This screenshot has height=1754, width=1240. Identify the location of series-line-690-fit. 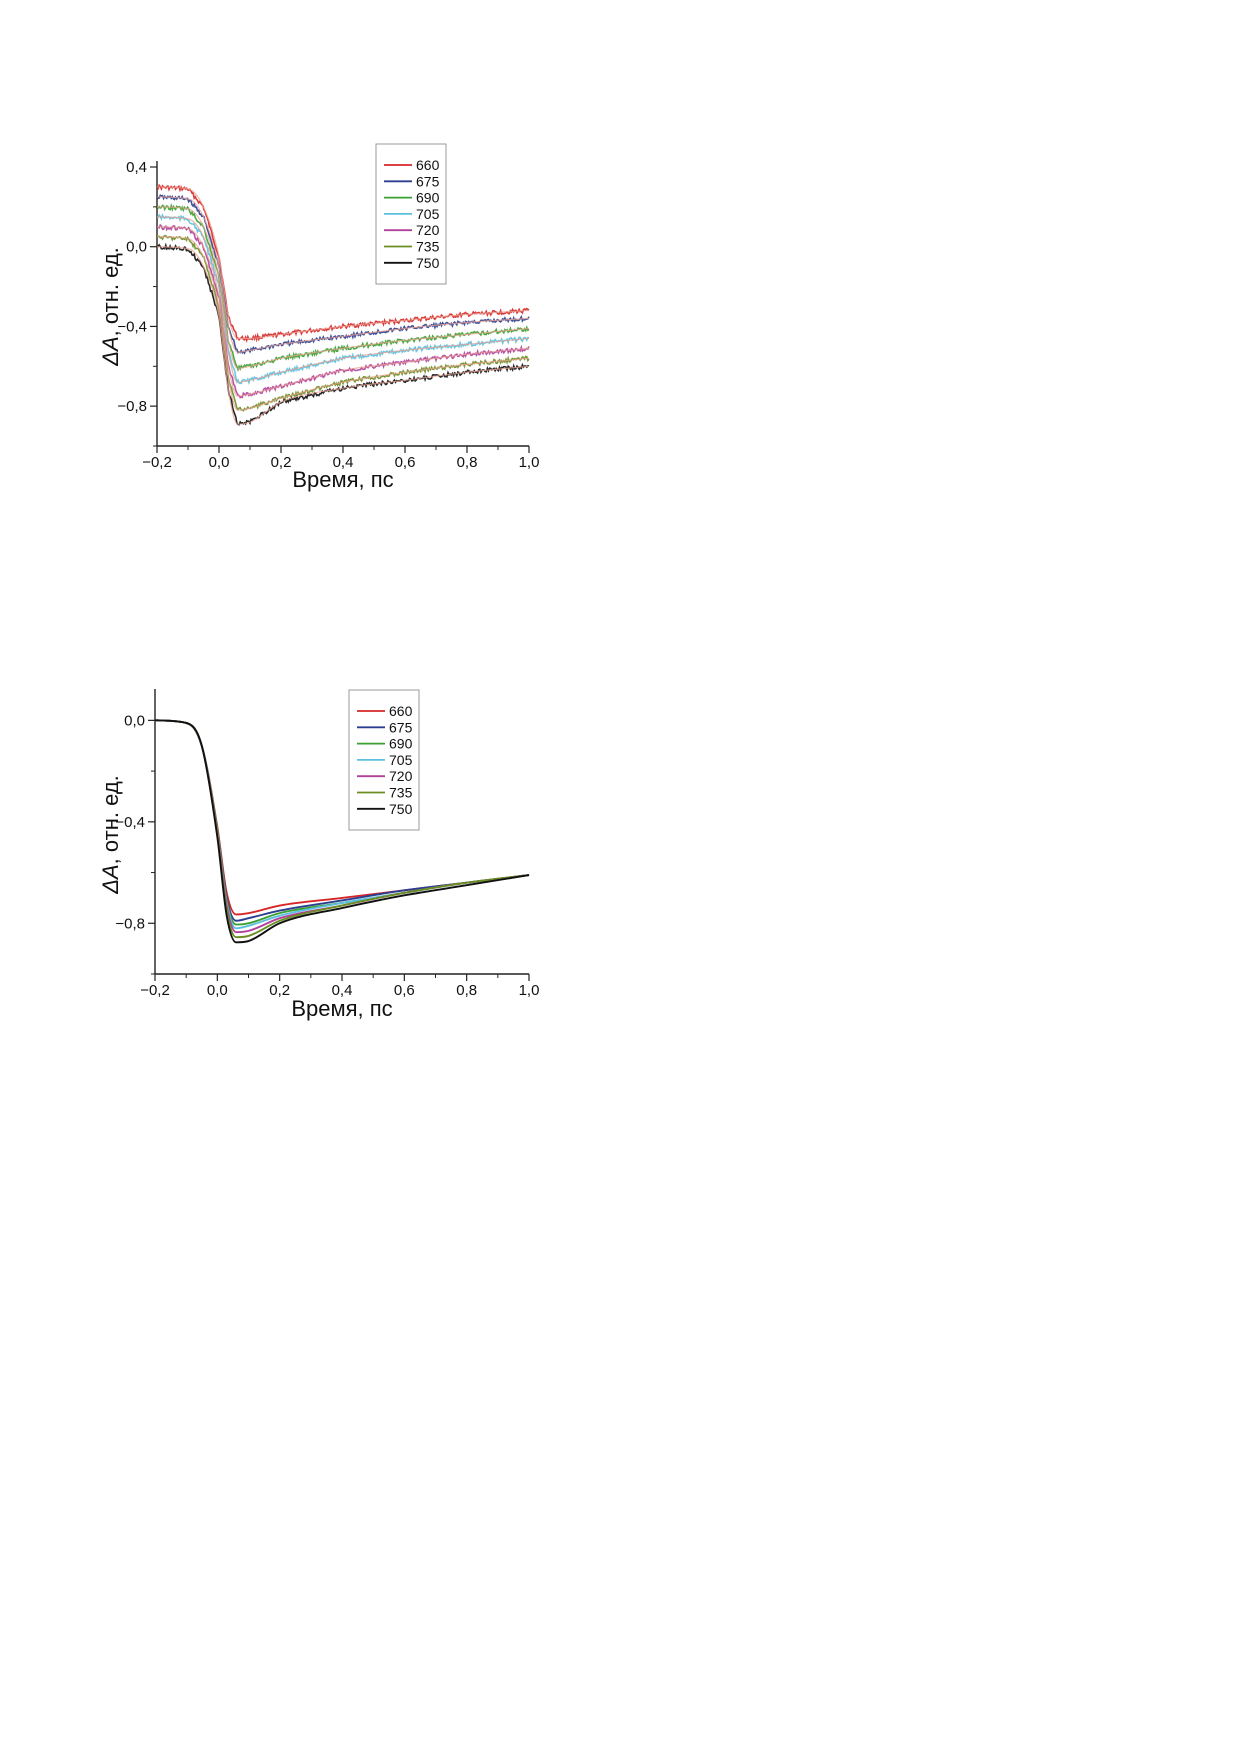
(343, 287).